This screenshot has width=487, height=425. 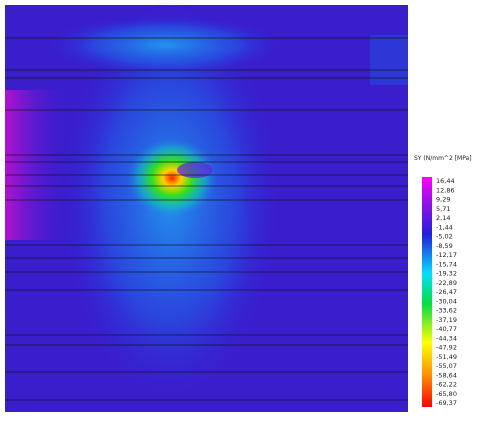 What do you see at coordinates (446, 264) in the screenshot?
I see `legend-label: -15,74` at bounding box center [446, 264].